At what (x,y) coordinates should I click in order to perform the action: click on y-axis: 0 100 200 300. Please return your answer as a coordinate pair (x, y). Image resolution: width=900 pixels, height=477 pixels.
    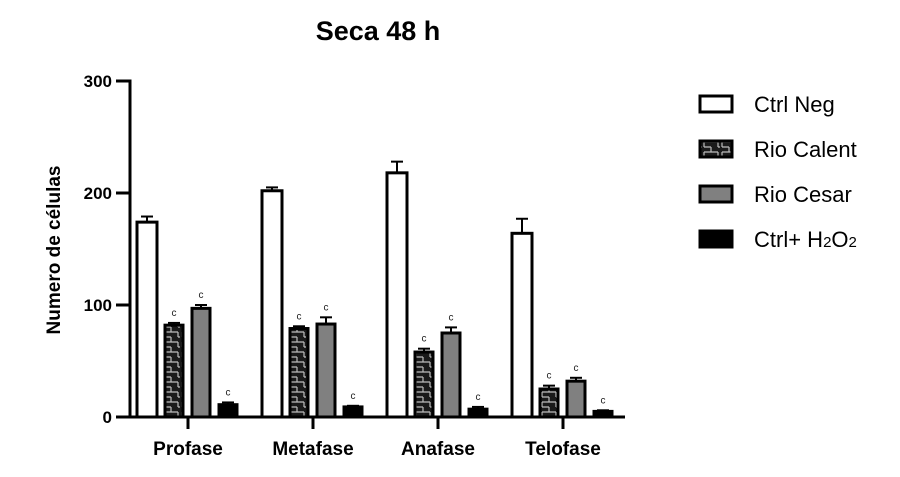
    Looking at the image, I should click on (108, 249).